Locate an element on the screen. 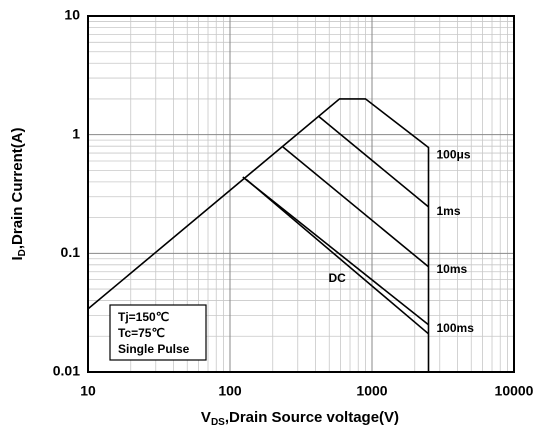 Image resolution: width=540 pixels, height=435 pixels. annotation: Single Pulse is located at coordinates (154, 349).